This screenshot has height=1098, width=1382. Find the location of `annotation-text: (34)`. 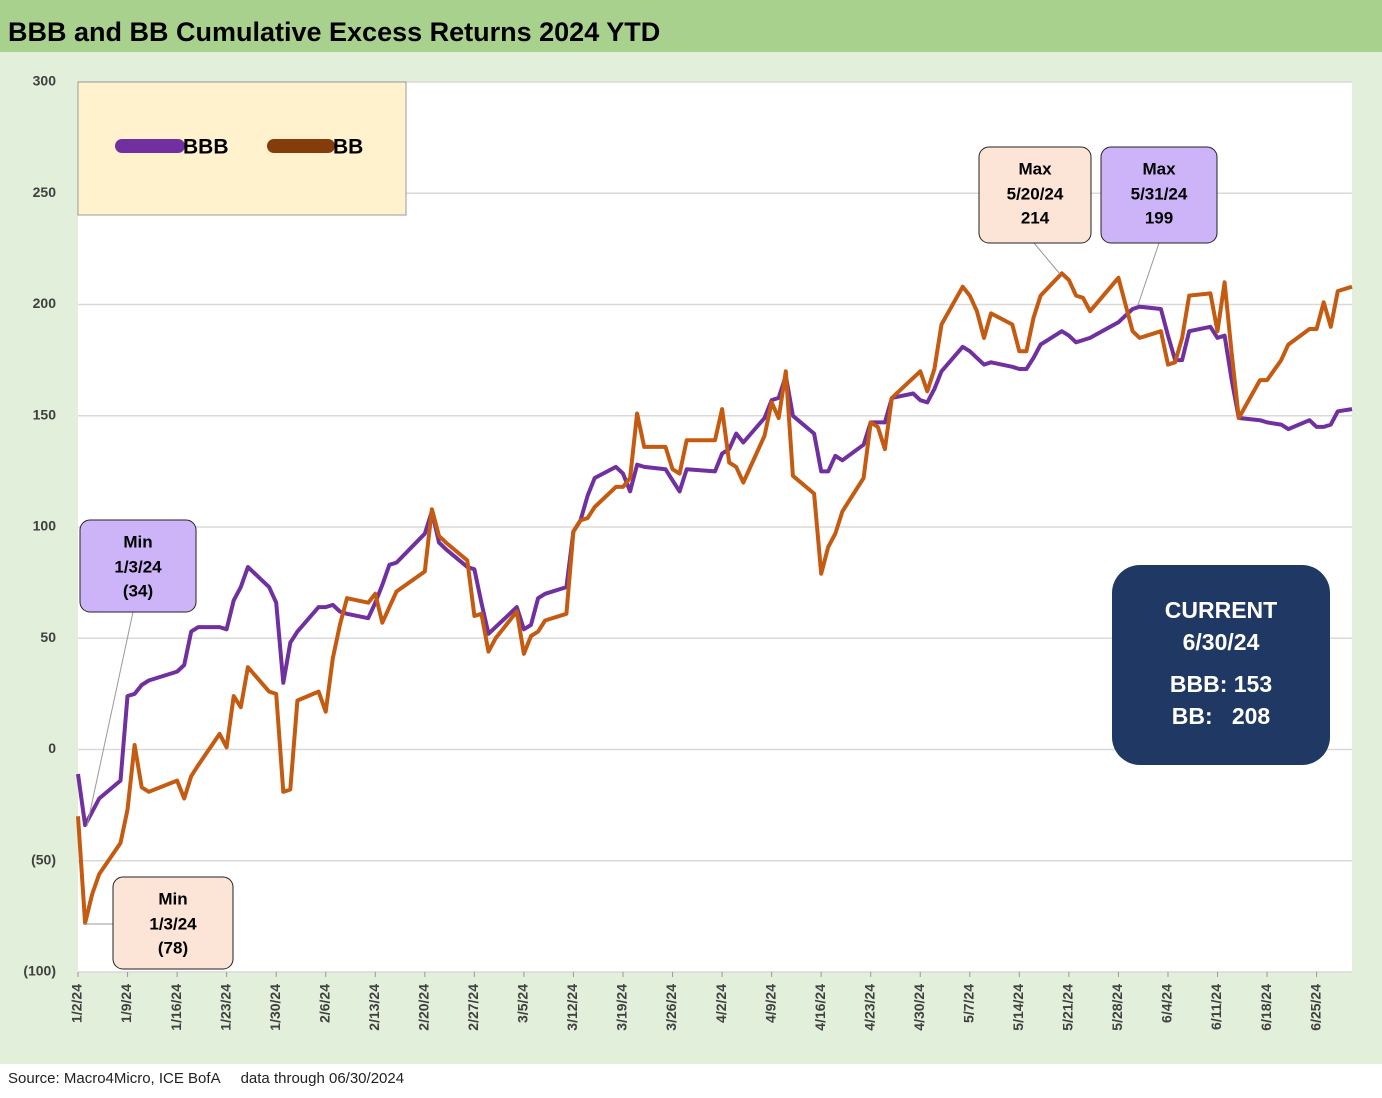

annotation-text: (34) is located at coordinates (138, 590).